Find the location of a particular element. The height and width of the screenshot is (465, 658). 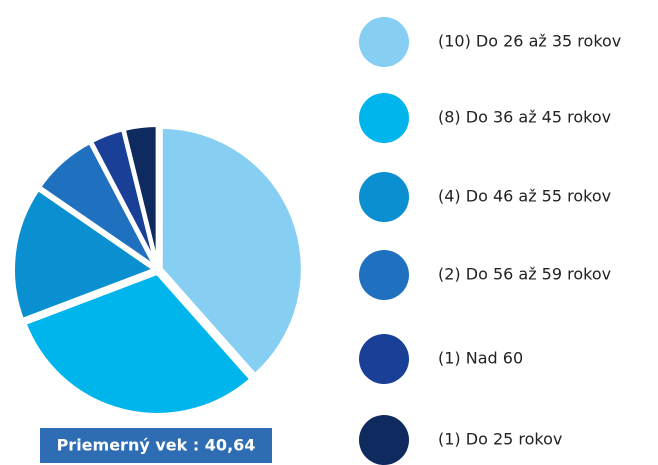

annotation: Priemerný vek : 40,64 is located at coordinates (156, 445).